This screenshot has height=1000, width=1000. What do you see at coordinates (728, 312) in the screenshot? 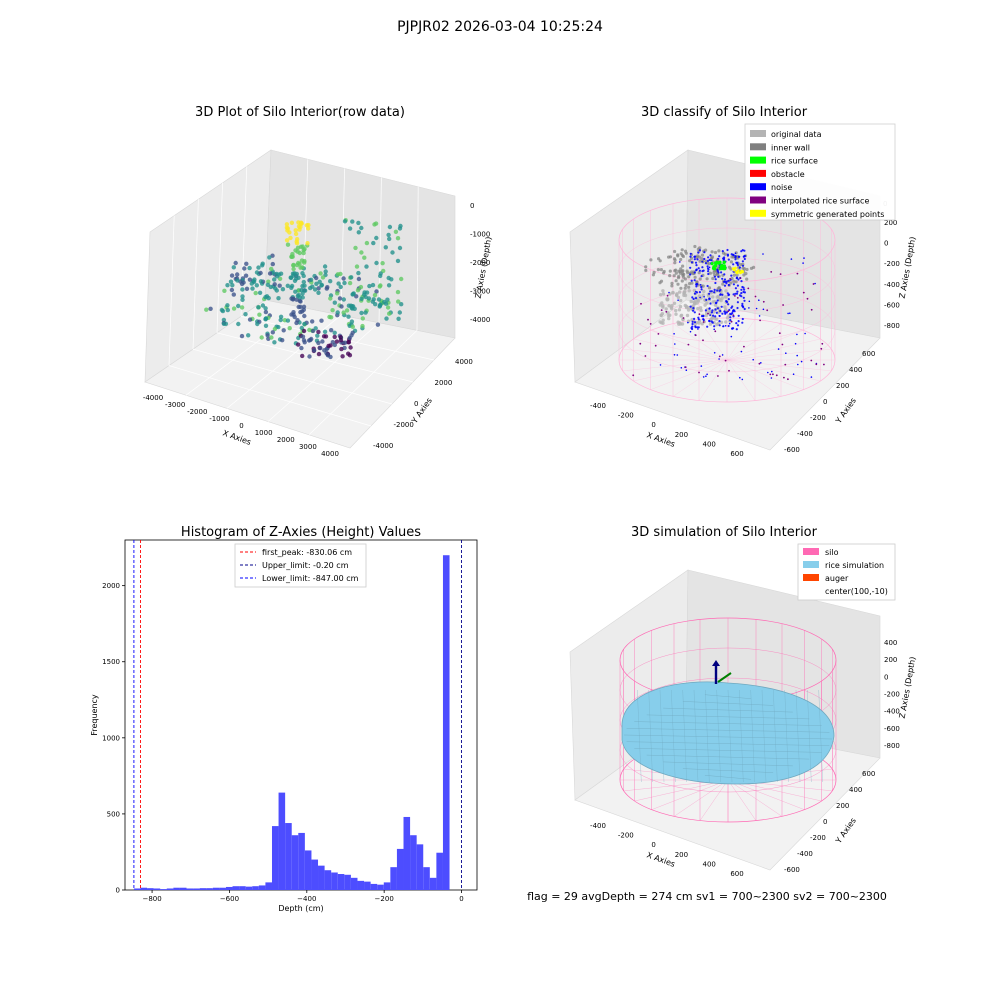
I see `classify-point-cloud` at bounding box center [728, 312].